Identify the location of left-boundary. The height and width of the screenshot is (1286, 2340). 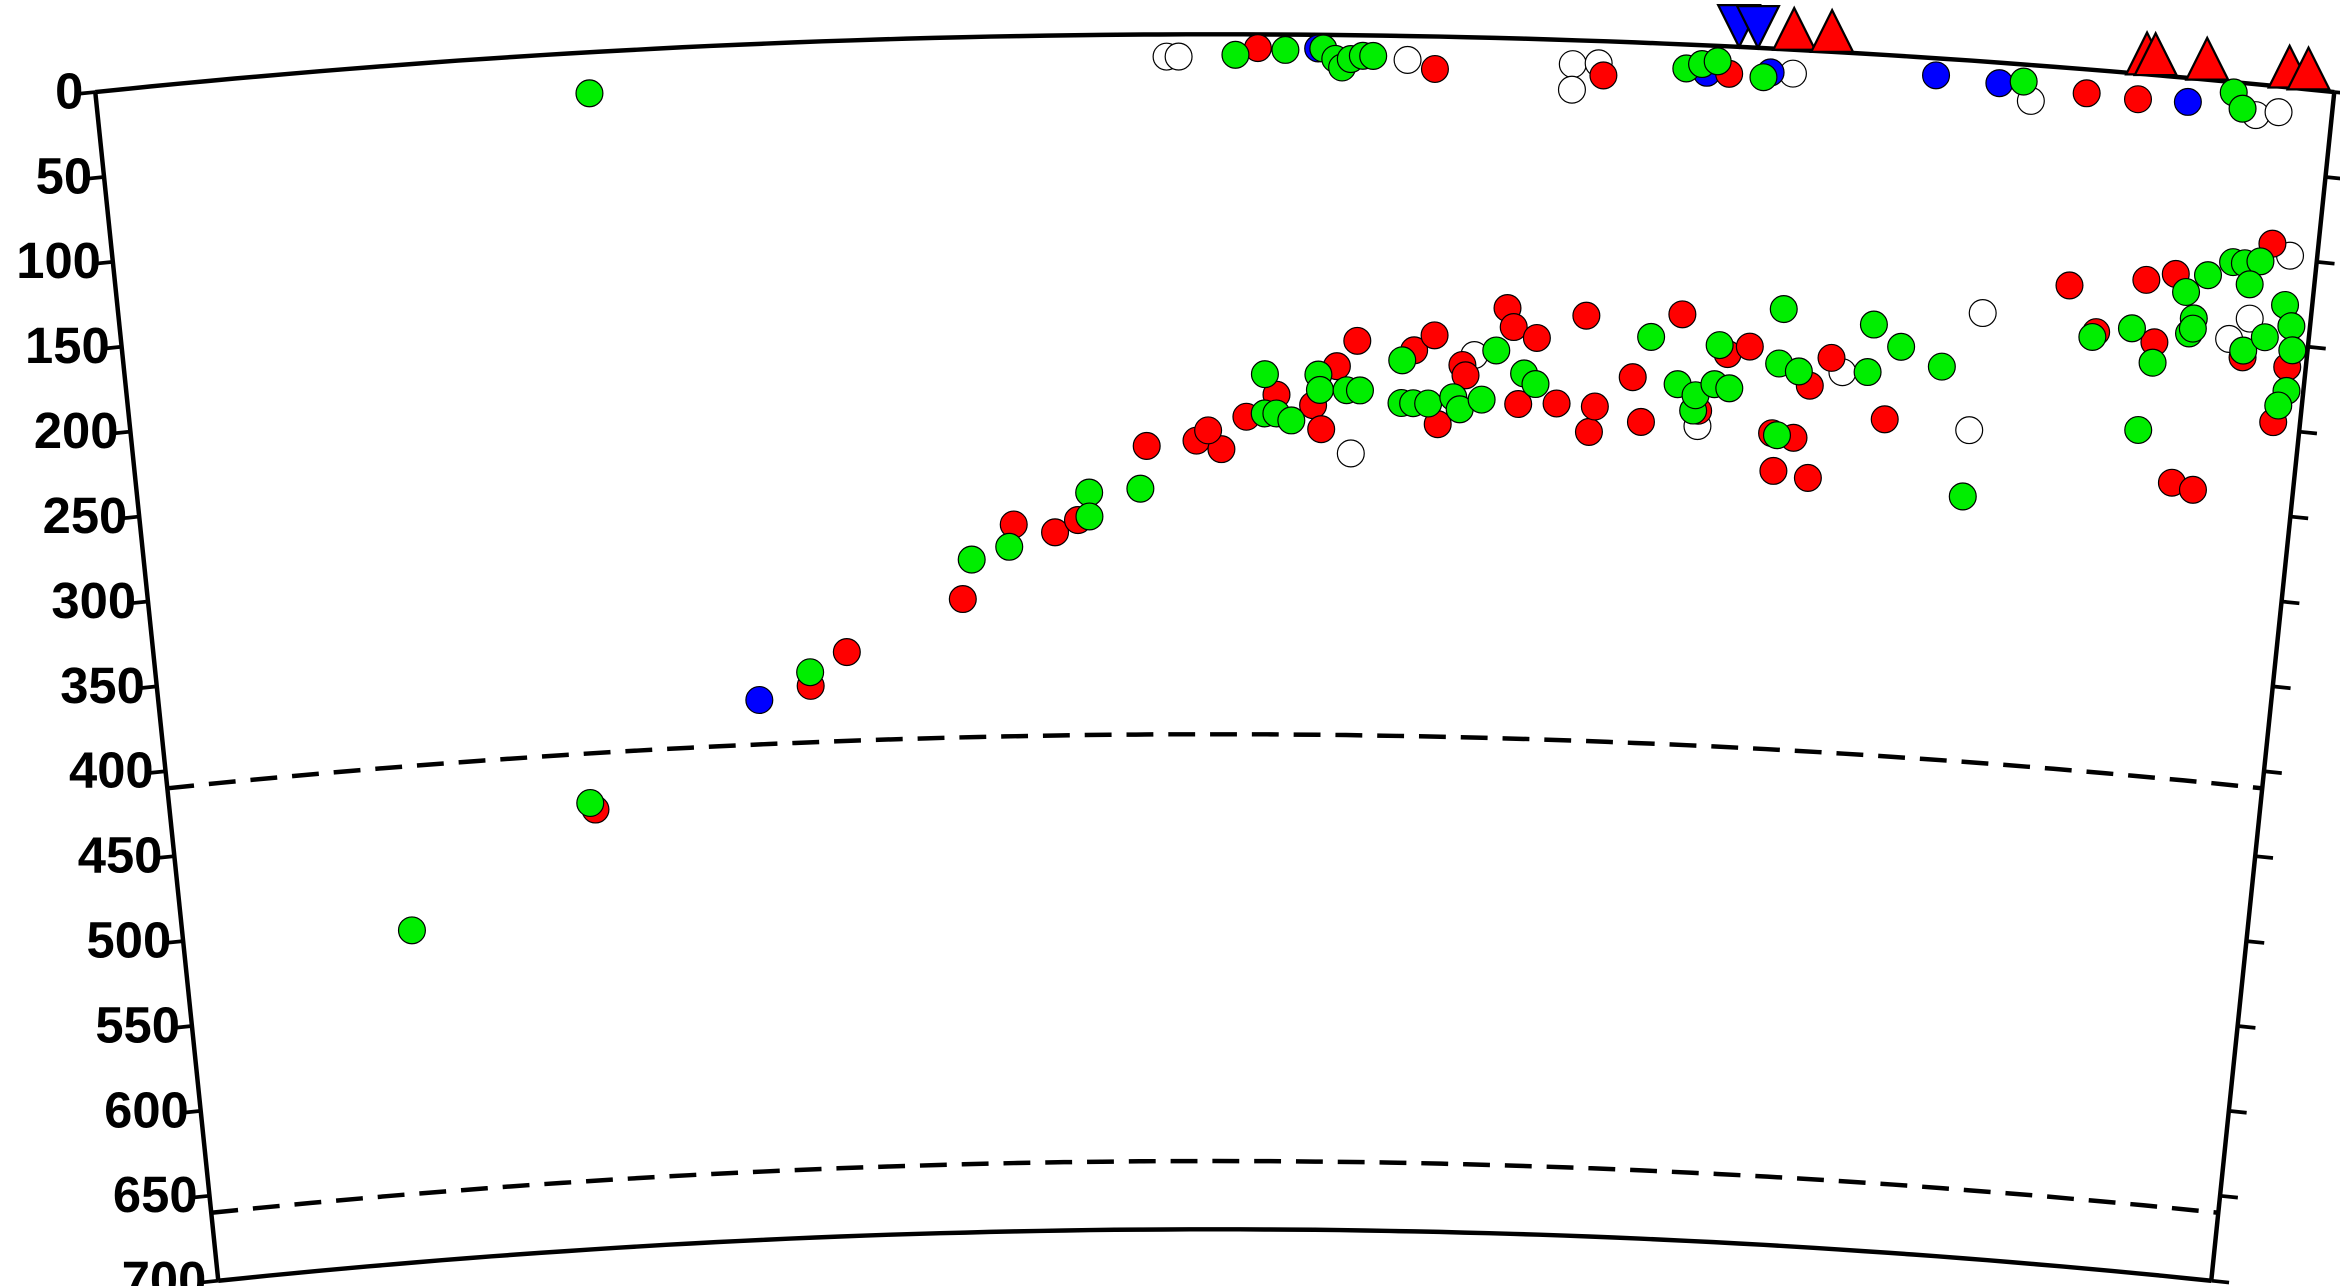
(157, 686).